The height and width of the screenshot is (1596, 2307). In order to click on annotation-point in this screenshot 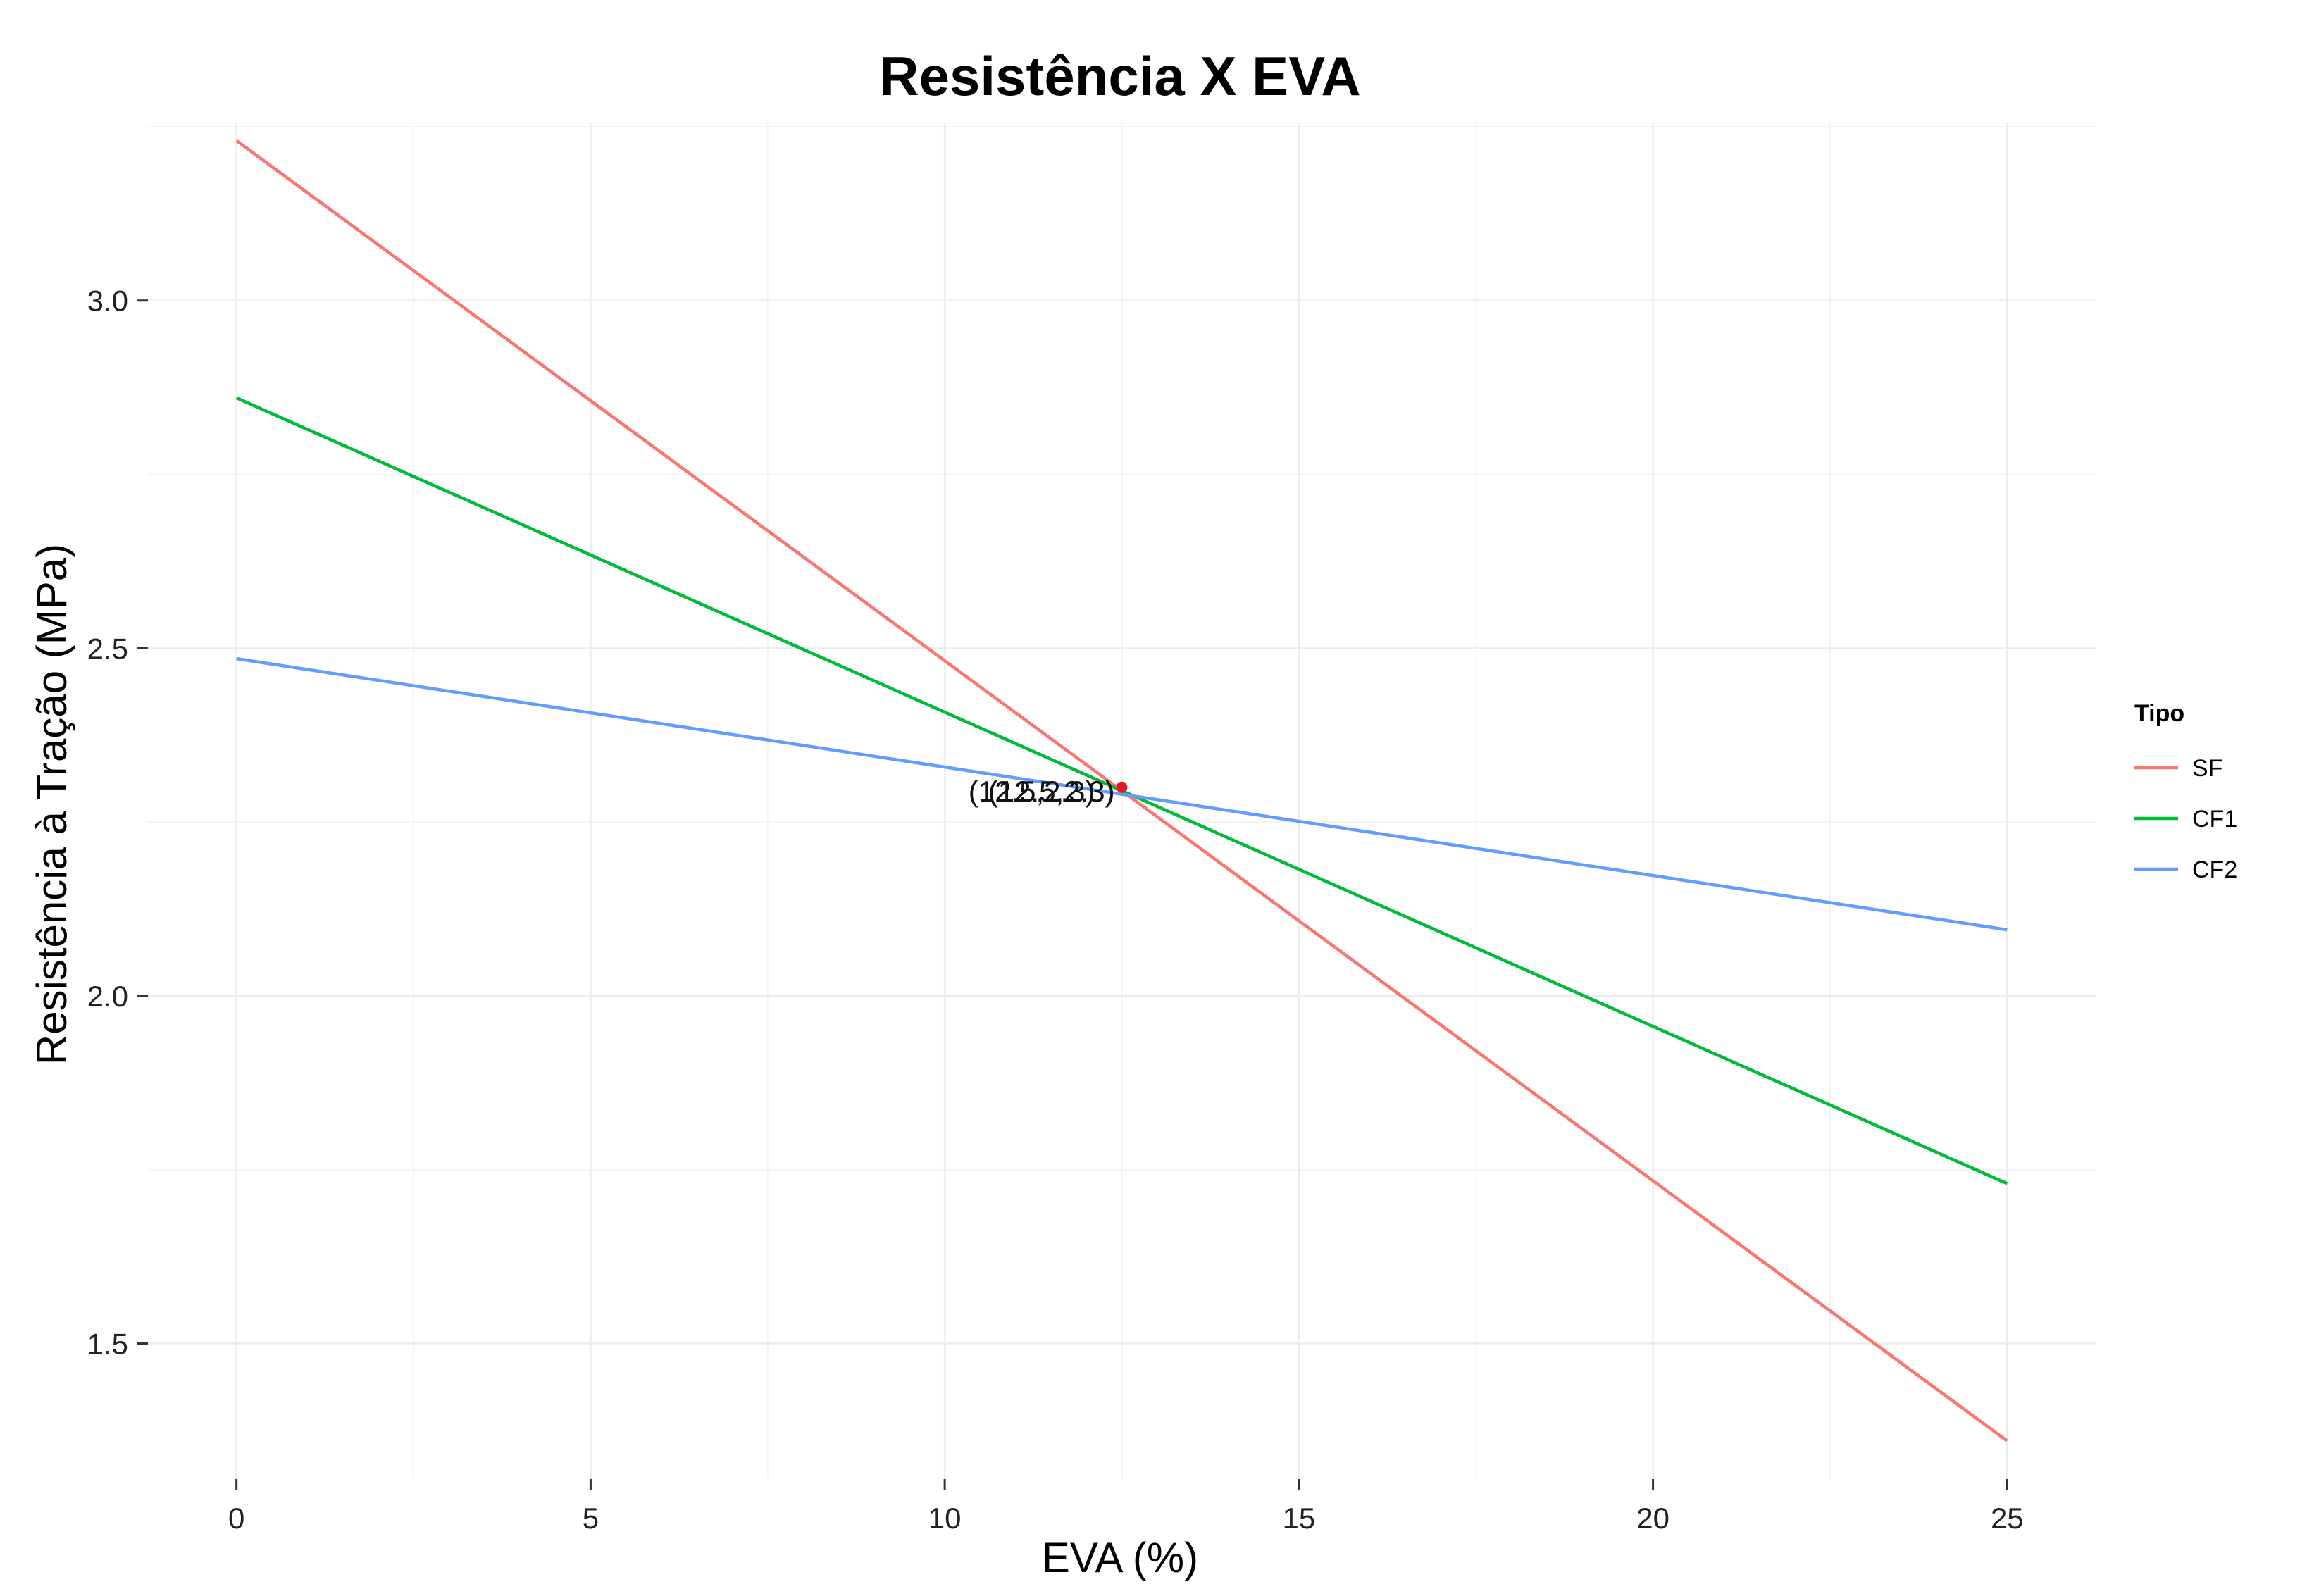, I will do `click(1122, 787)`.